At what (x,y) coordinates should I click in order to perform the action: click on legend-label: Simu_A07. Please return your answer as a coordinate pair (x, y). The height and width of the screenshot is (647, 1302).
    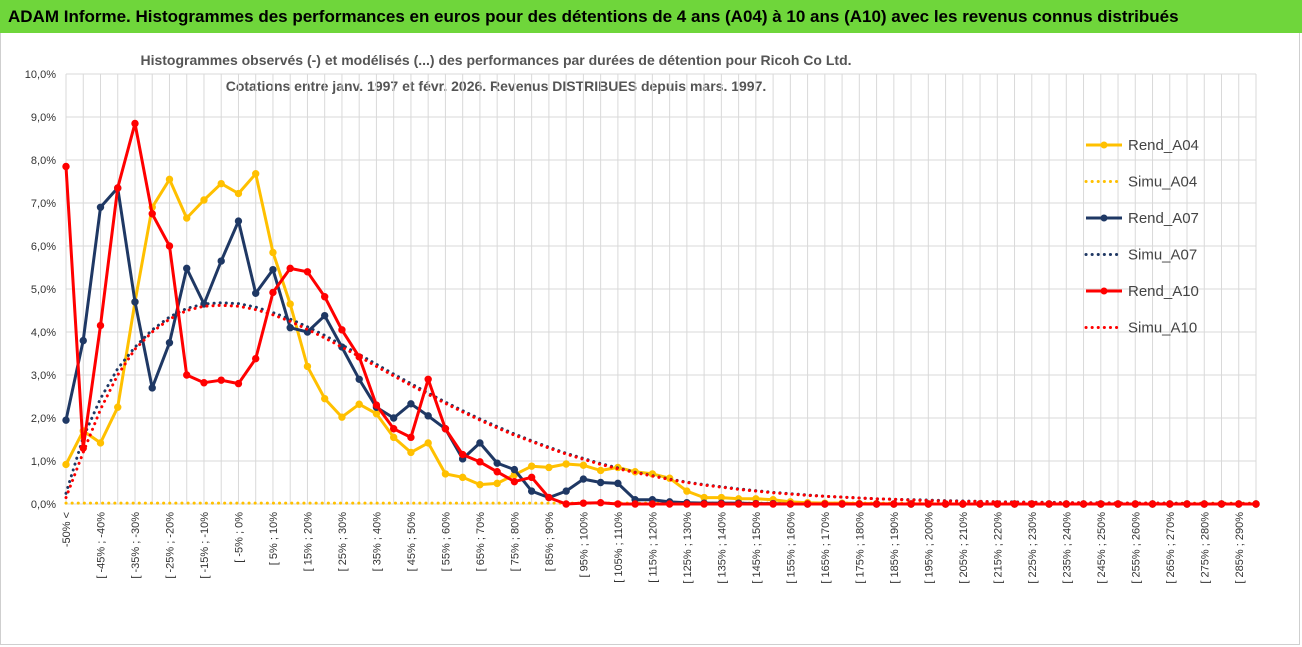
    Looking at the image, I should click on (1162, 255).